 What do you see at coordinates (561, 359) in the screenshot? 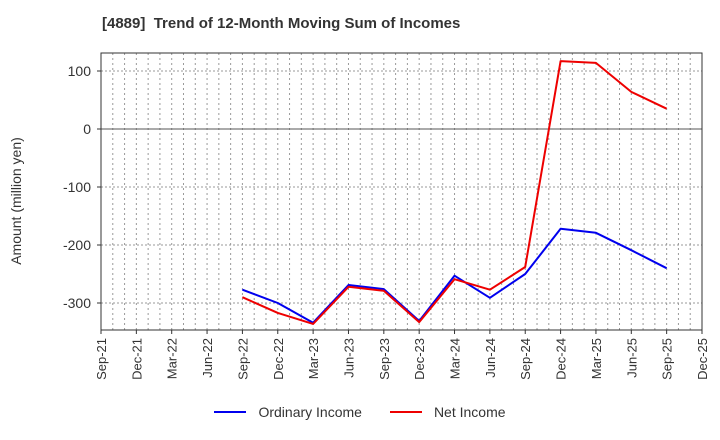
I see `x-tick-label: Dec-24` at bounding box center [561, 359].